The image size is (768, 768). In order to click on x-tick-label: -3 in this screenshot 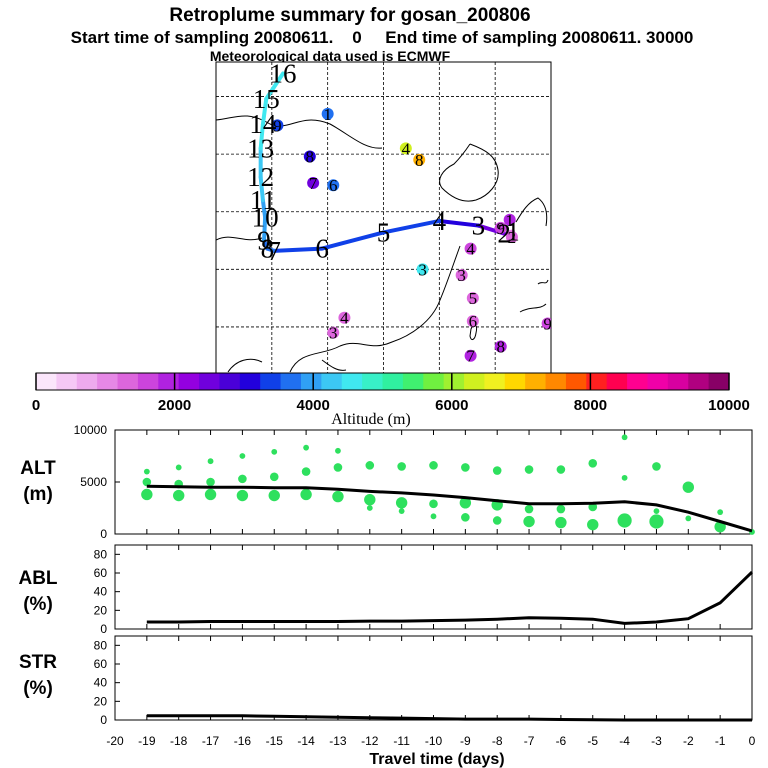, I will do `click(656, 741)`.